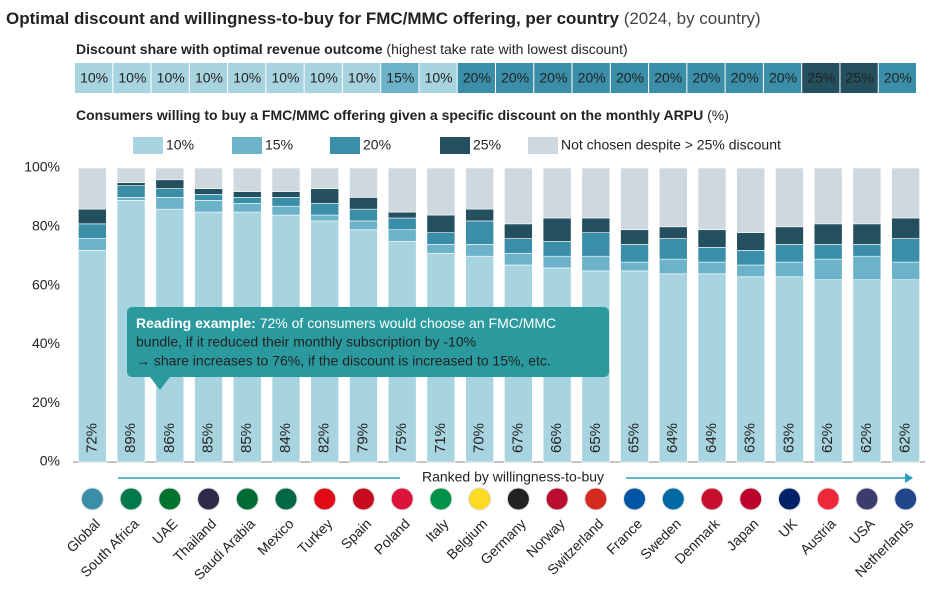  Describe the element at coordinates (356, 533) in the screenshot. I see `x-tick-label: Spain` at that location.